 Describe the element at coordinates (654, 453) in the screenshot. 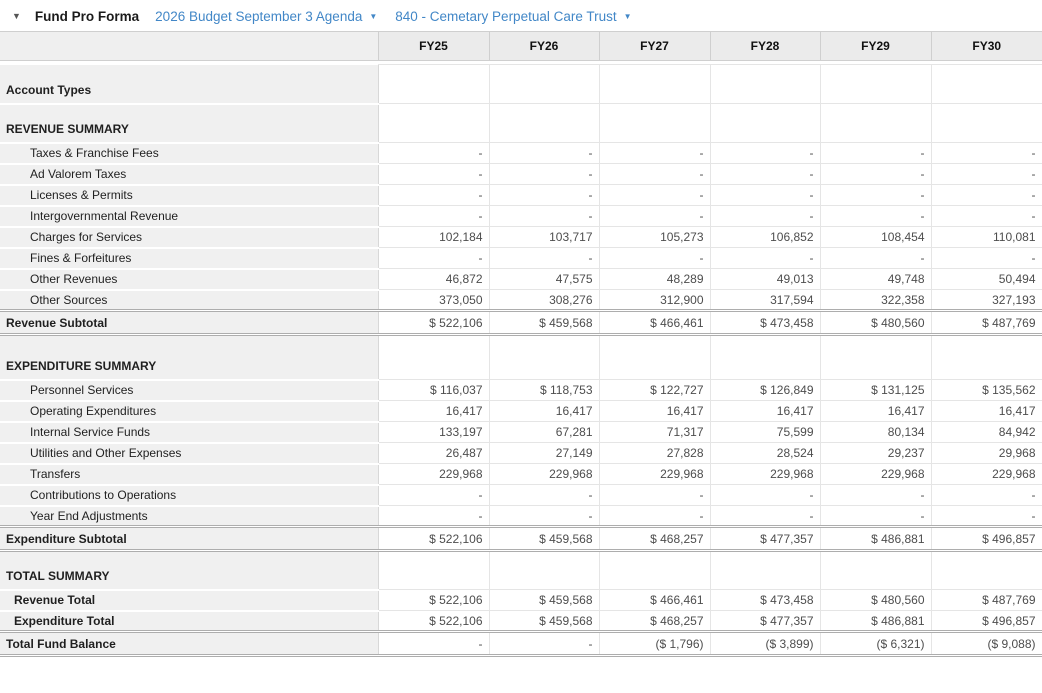

I see `value-cell-fy27: 27,828` at that location.